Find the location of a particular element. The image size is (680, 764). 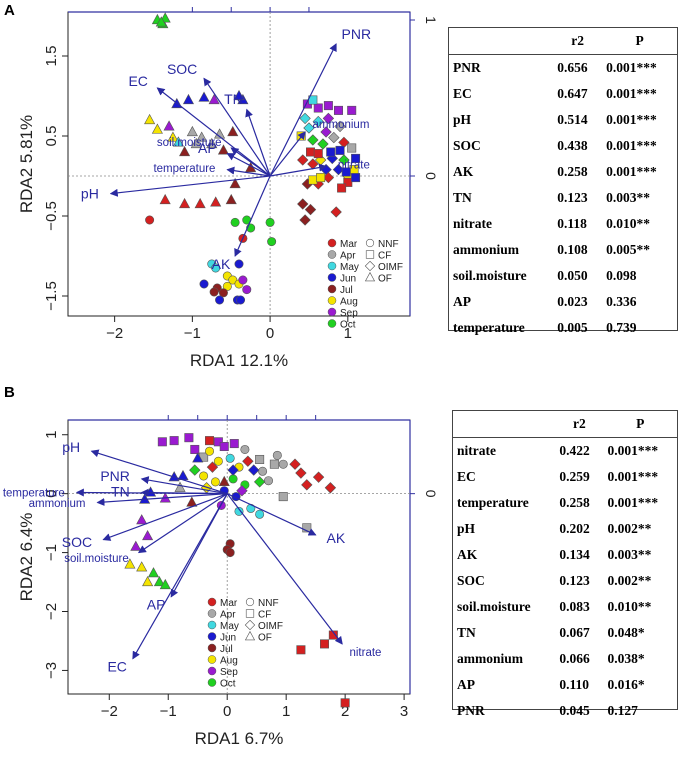

variable-cell: EC is located at coordinates (466, 476).